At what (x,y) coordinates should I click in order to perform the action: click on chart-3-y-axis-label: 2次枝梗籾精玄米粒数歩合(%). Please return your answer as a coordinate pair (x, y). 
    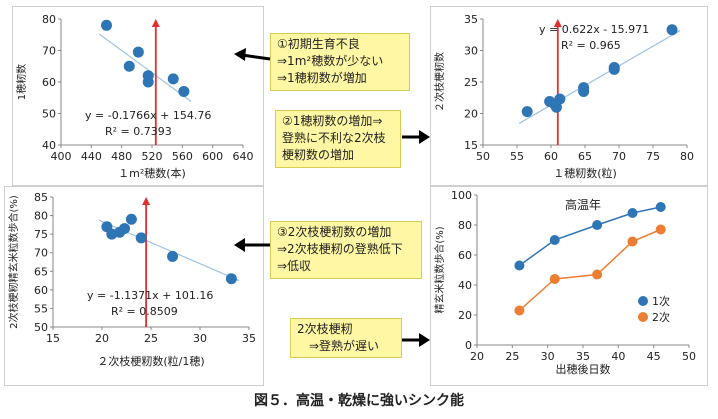
    Looking at the image, I should click on (13, 262).